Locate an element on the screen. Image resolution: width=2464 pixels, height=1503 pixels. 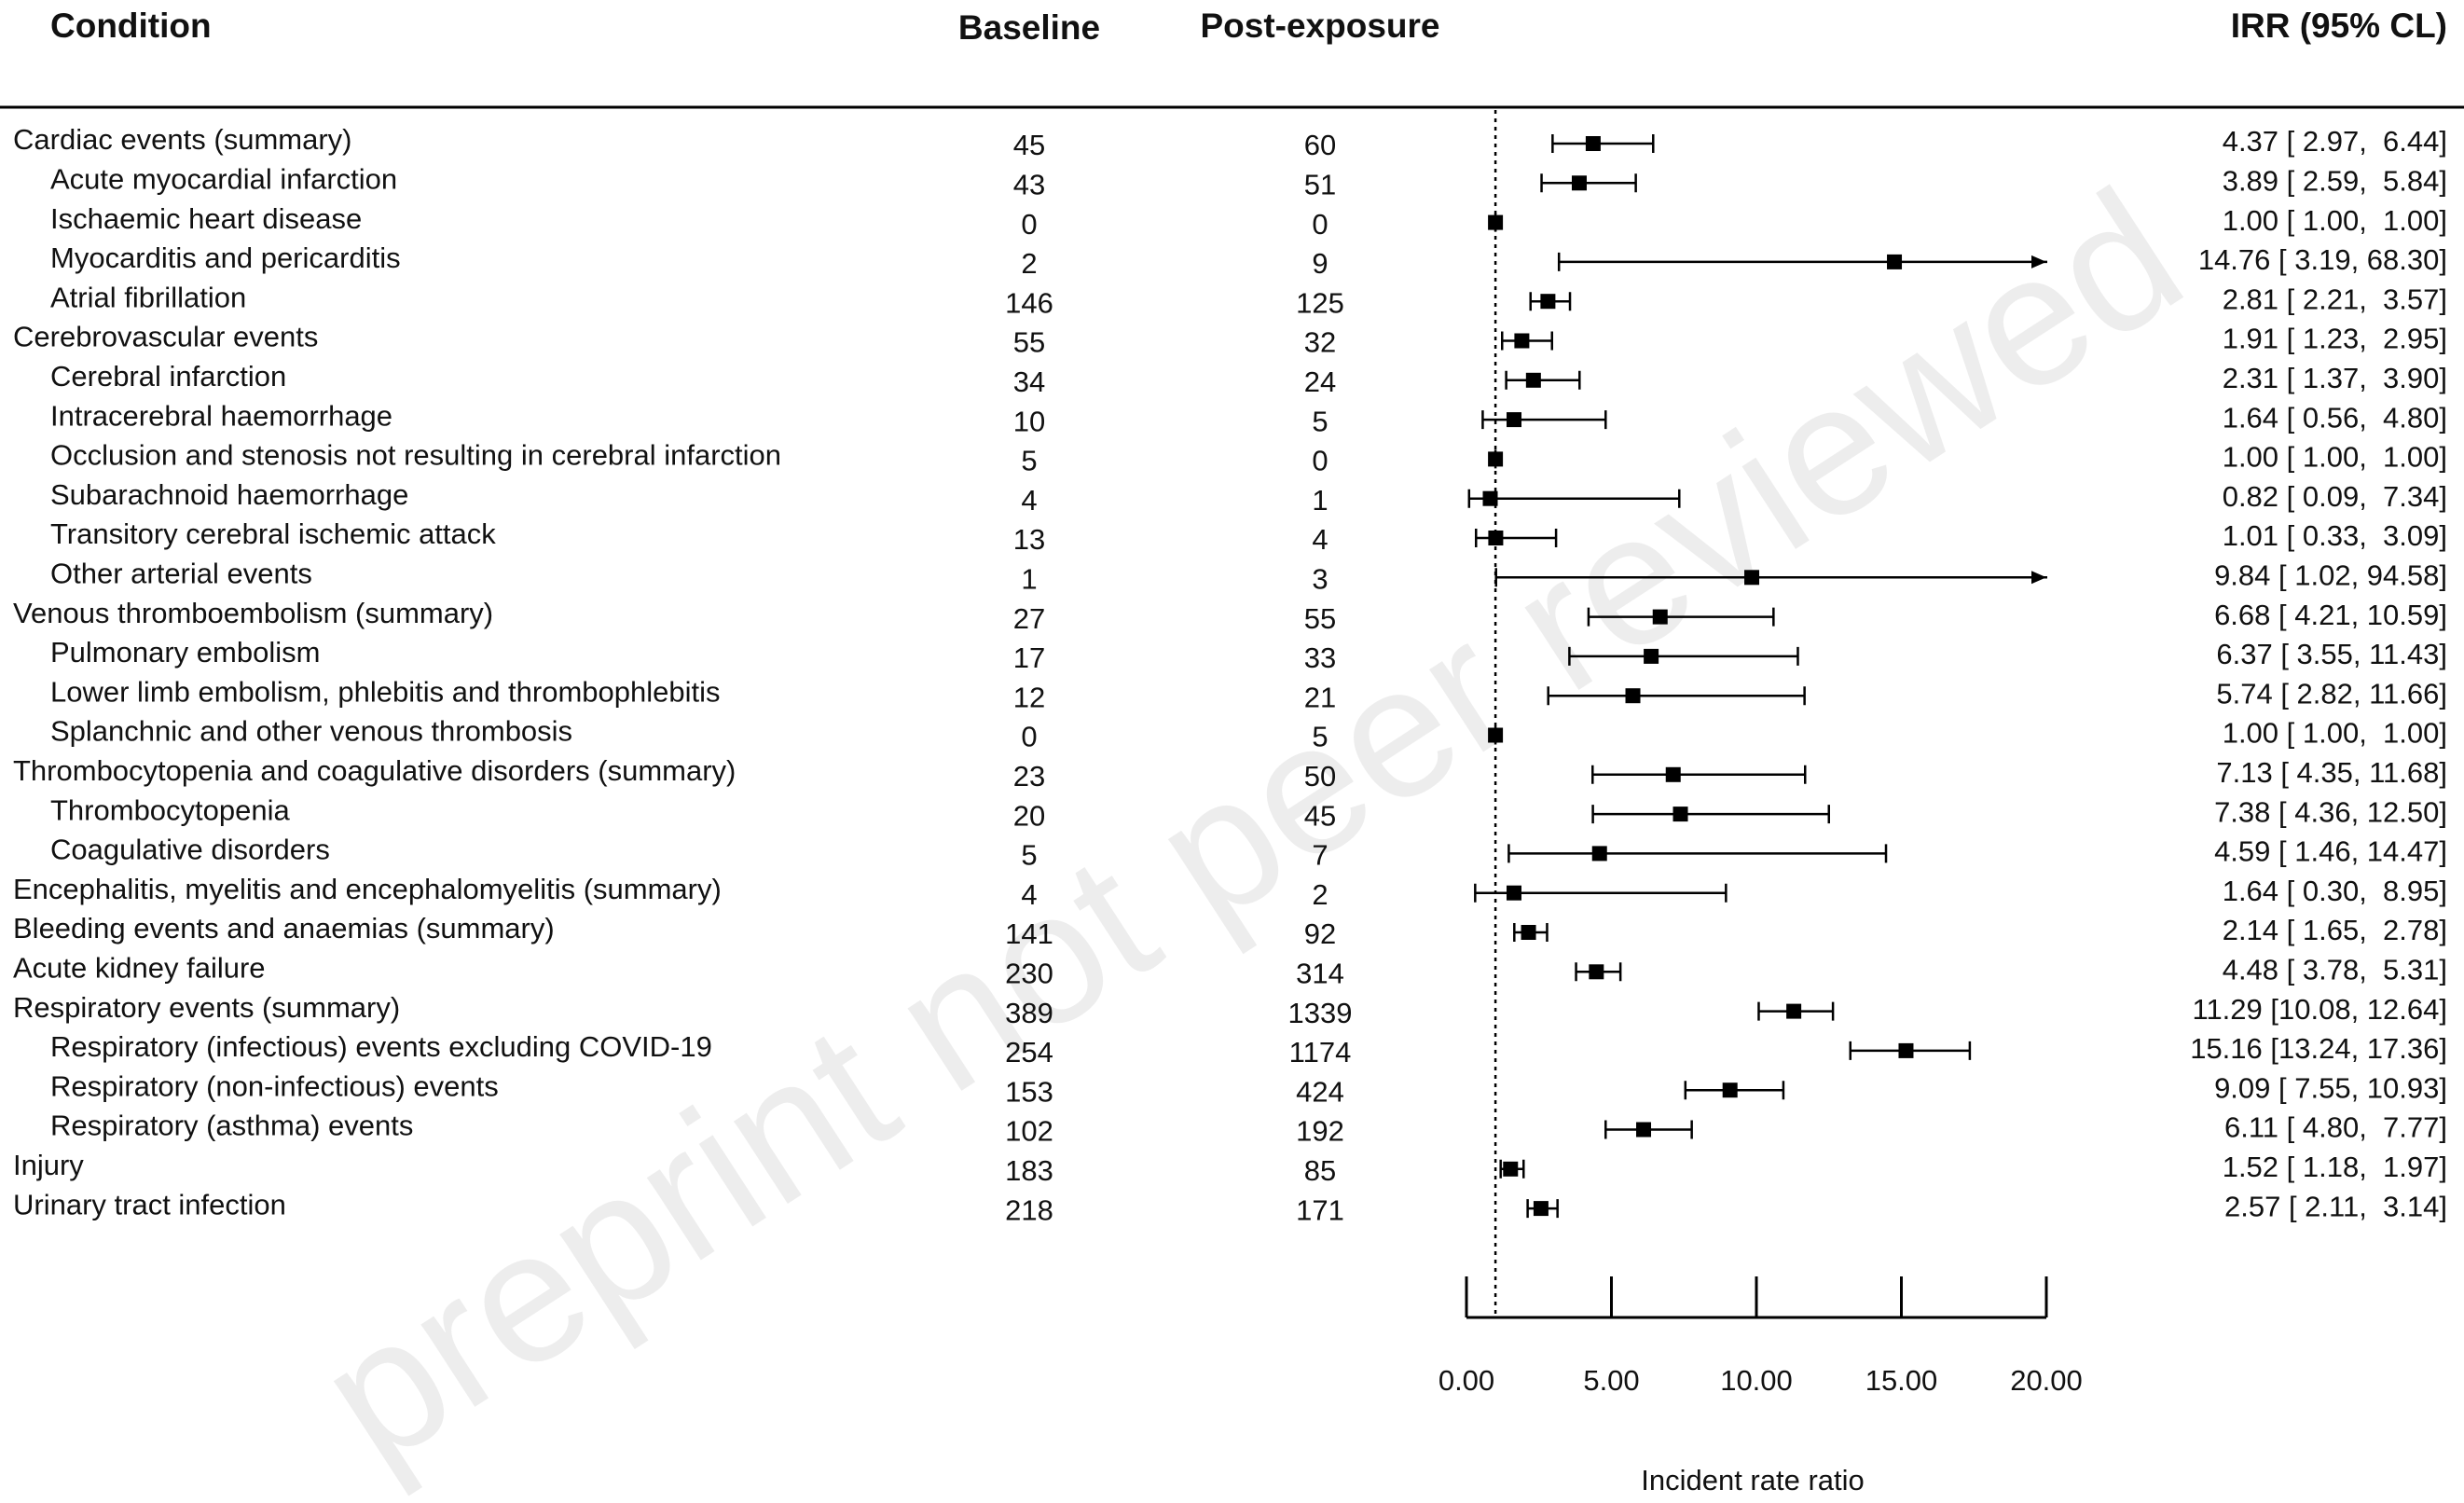
baseline-count: 4 is located at coordinates (1029, 500).